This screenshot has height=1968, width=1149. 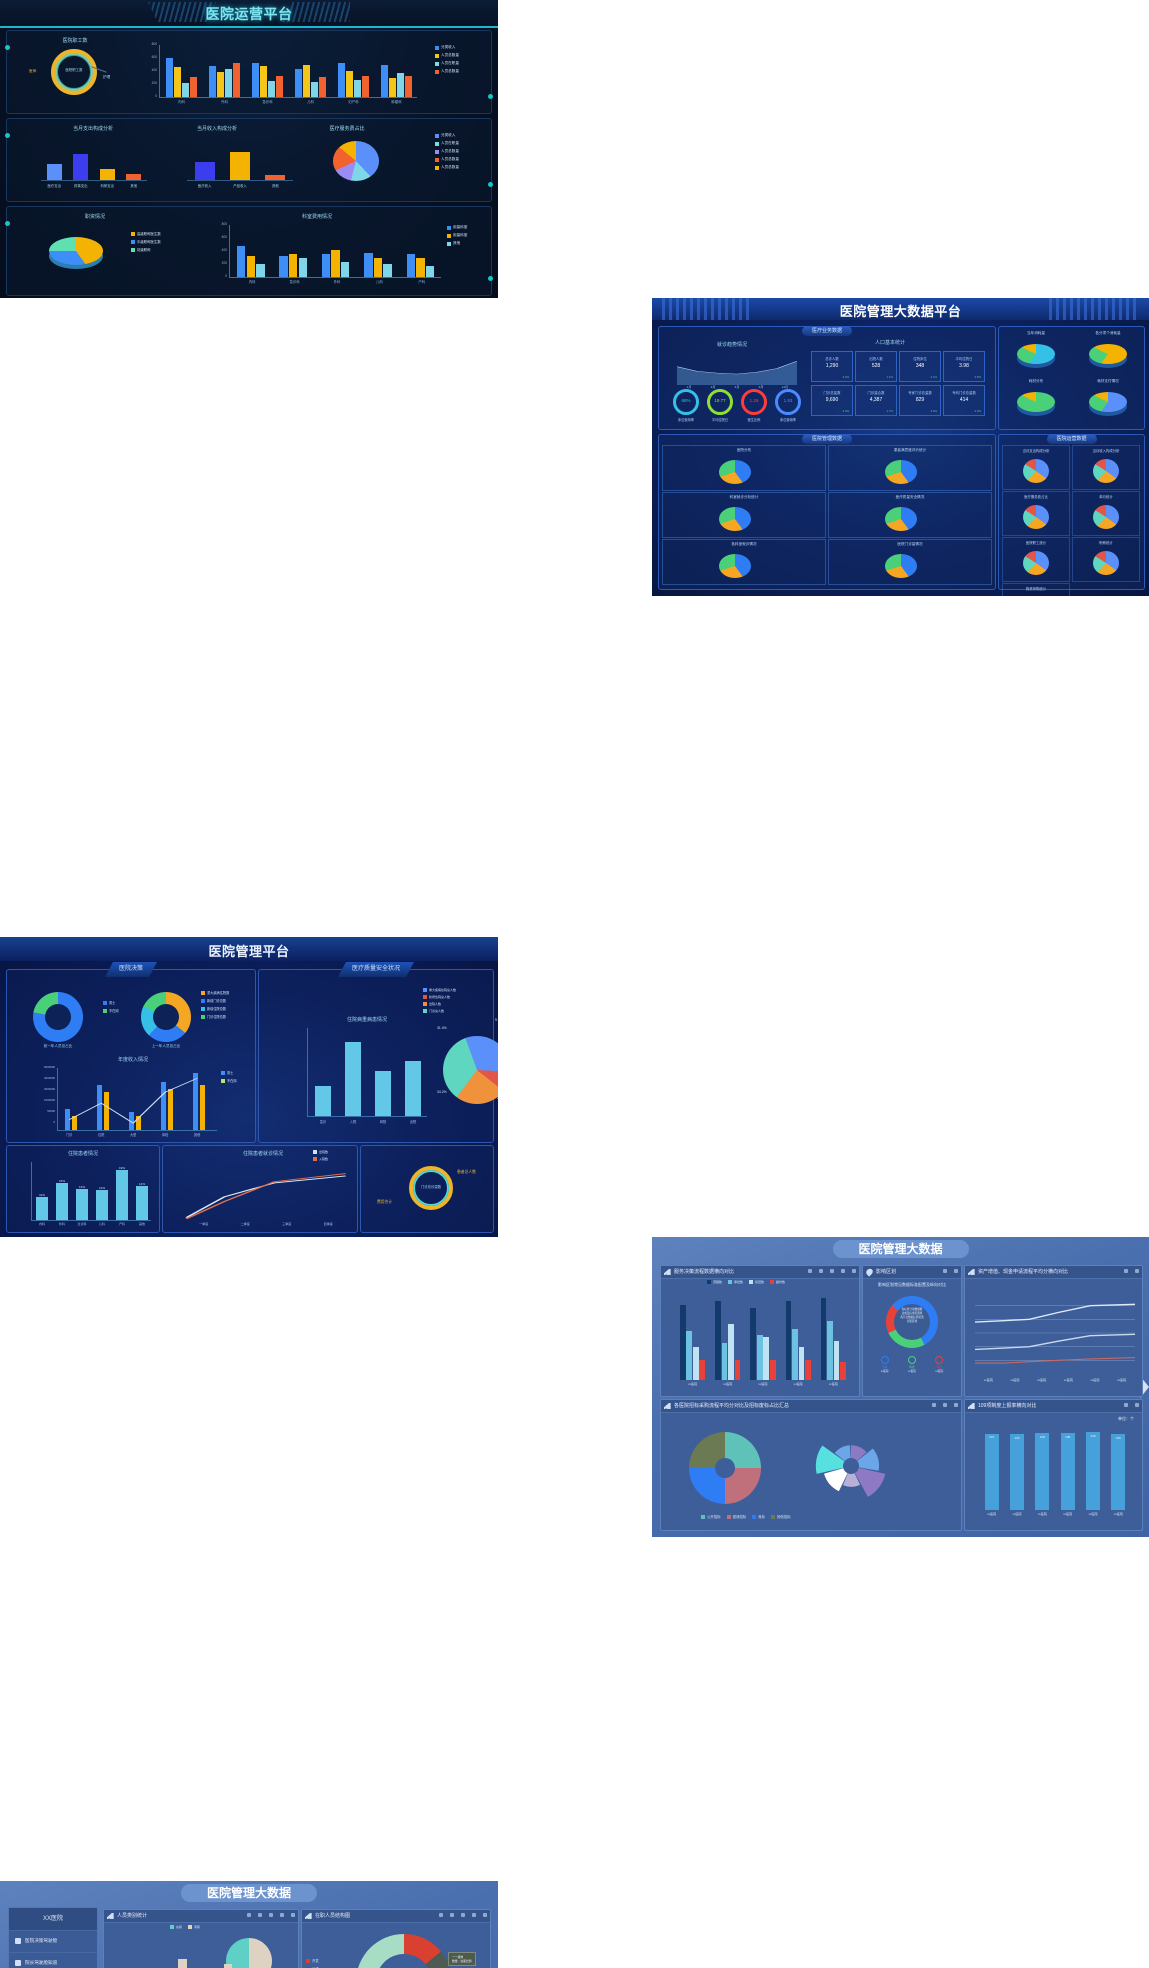 What do you see at coordinates (744, 450) in the screenshot?
I see `card-title: 医院分布` at bounding box center [744, 450].